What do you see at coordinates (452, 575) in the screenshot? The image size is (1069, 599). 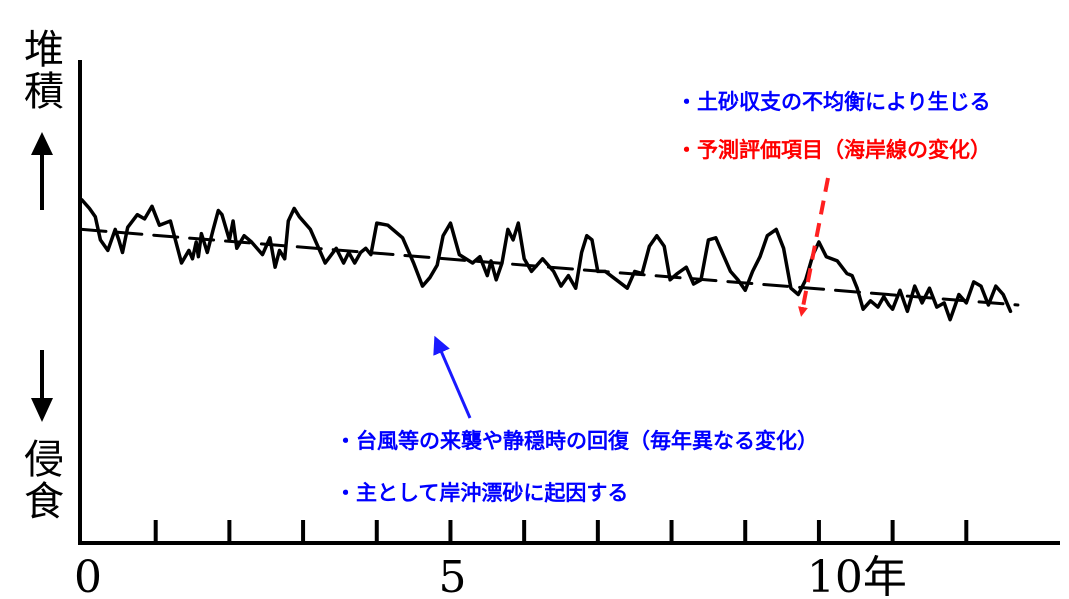 I see `x-tick-label-1: 5` at bounding box center [452, 575].